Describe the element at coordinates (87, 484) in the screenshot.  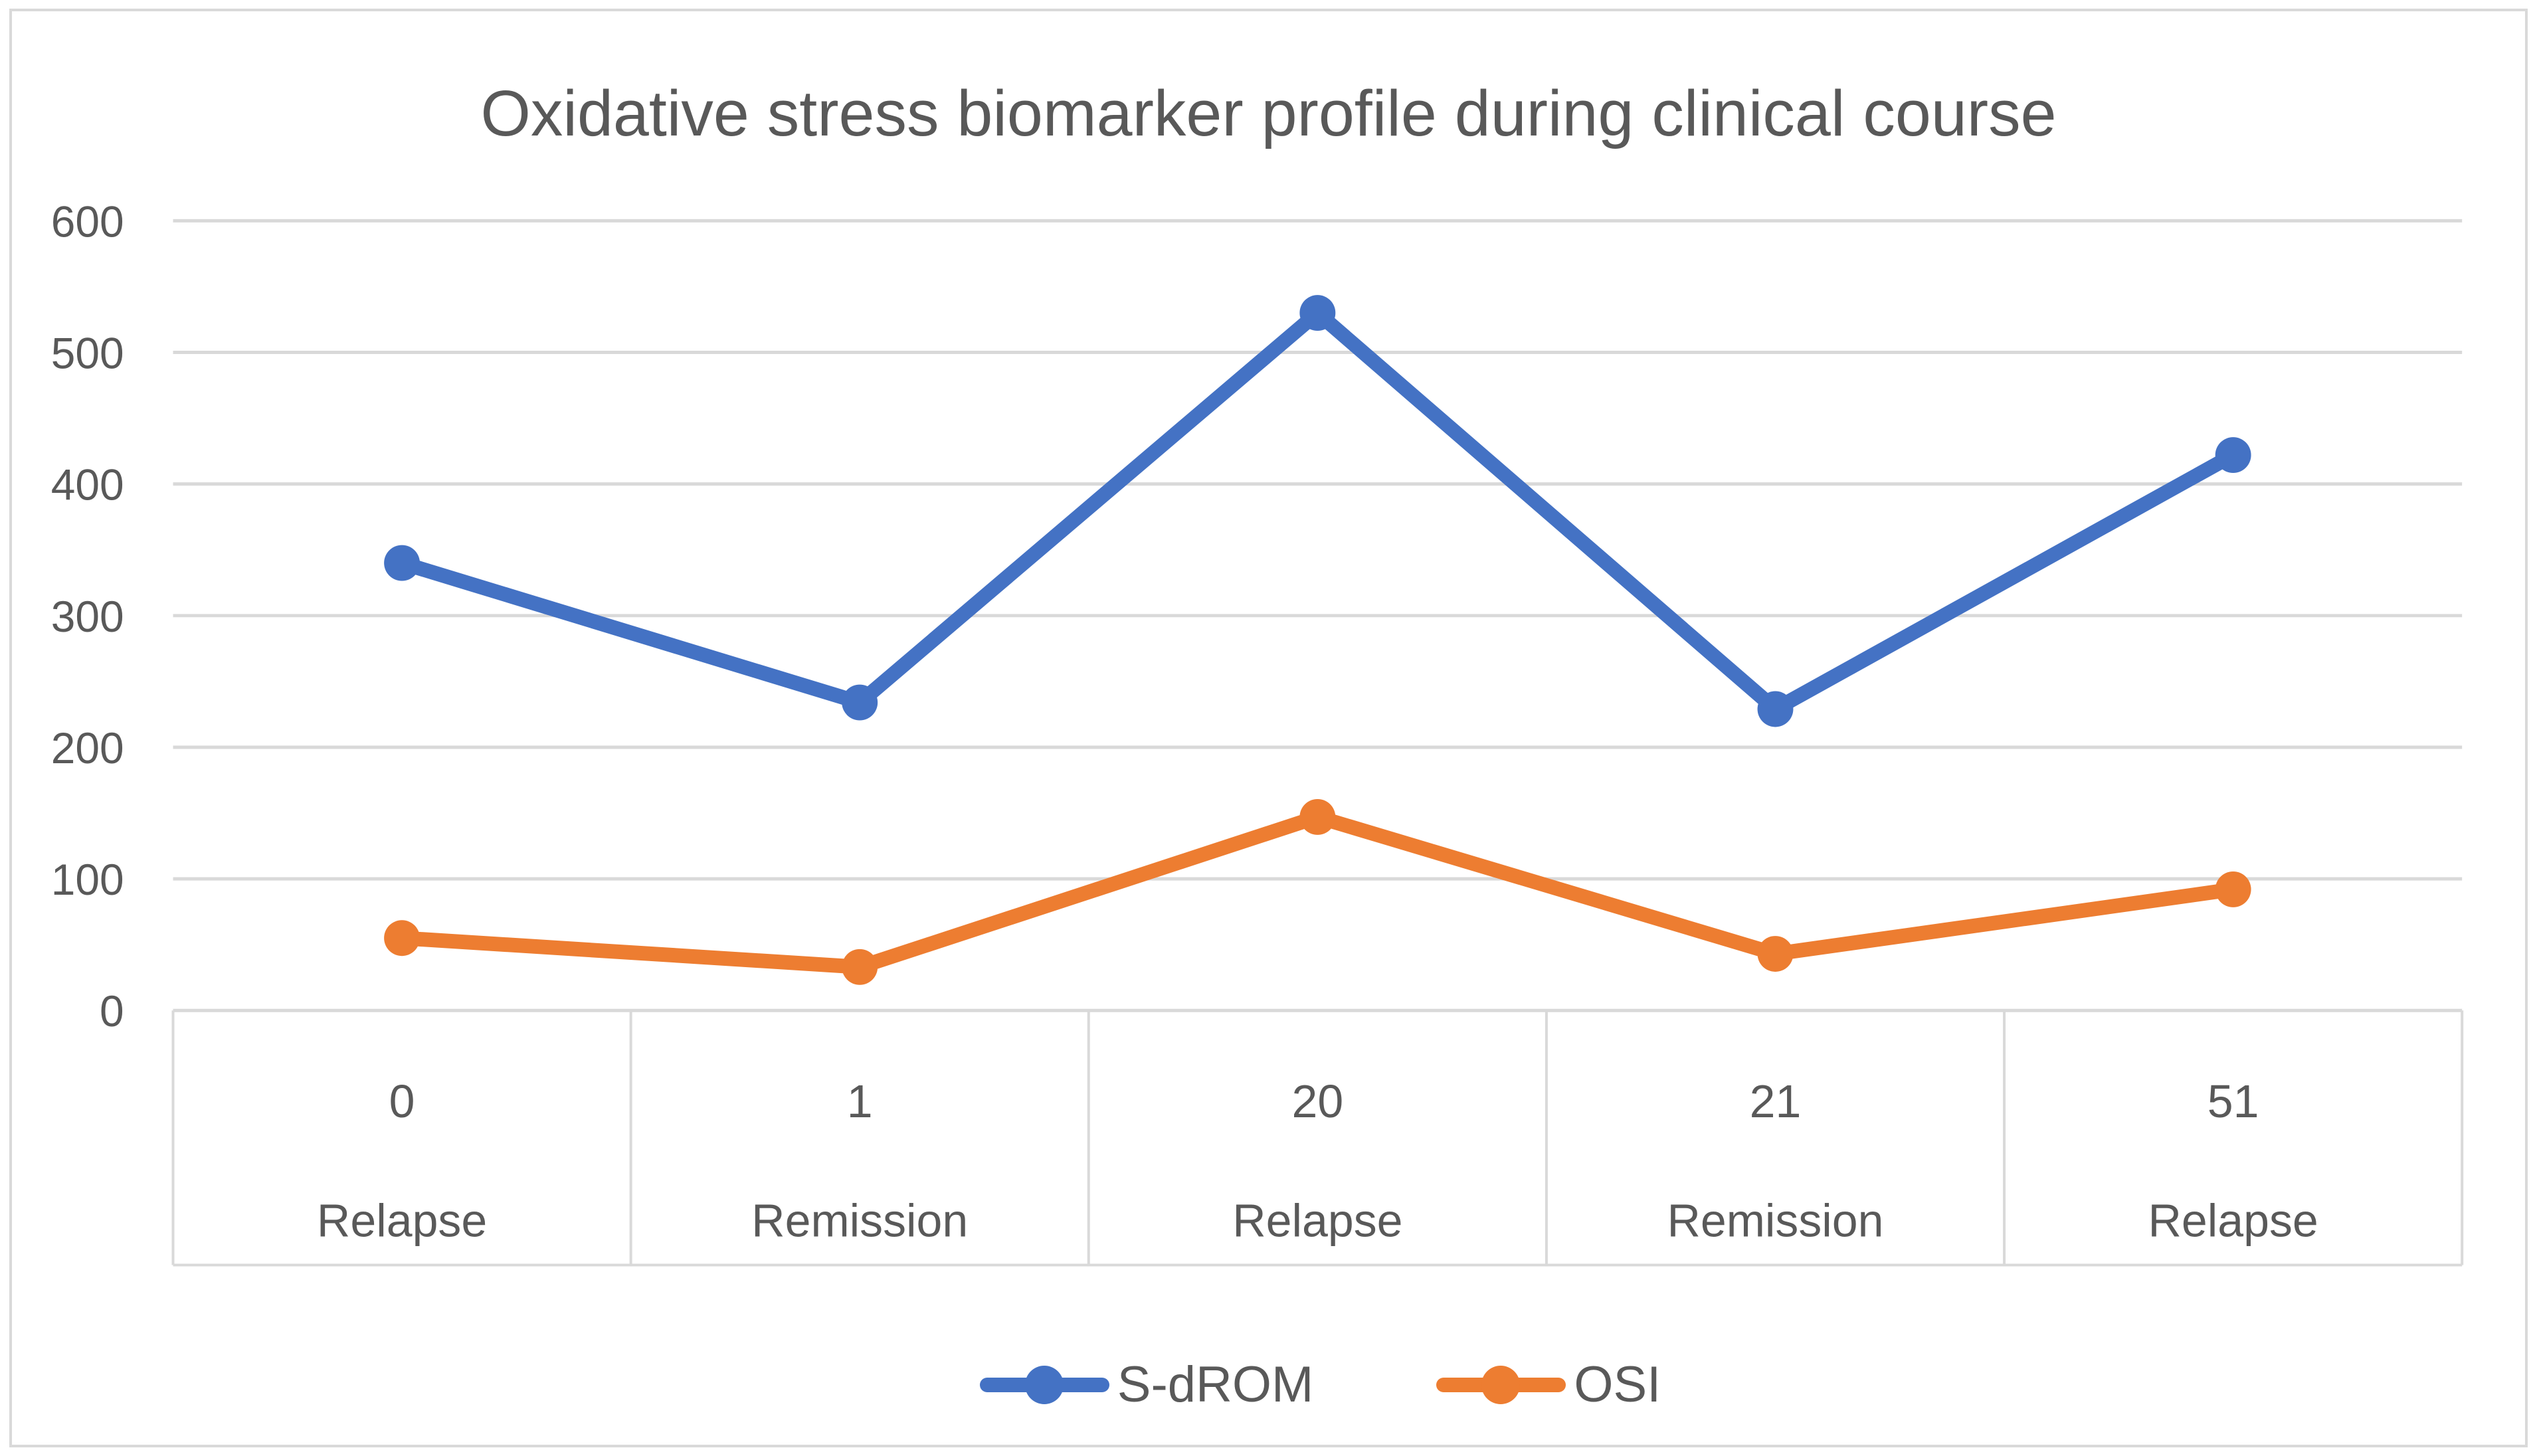
I see `y-tick-label: 400` at that location.